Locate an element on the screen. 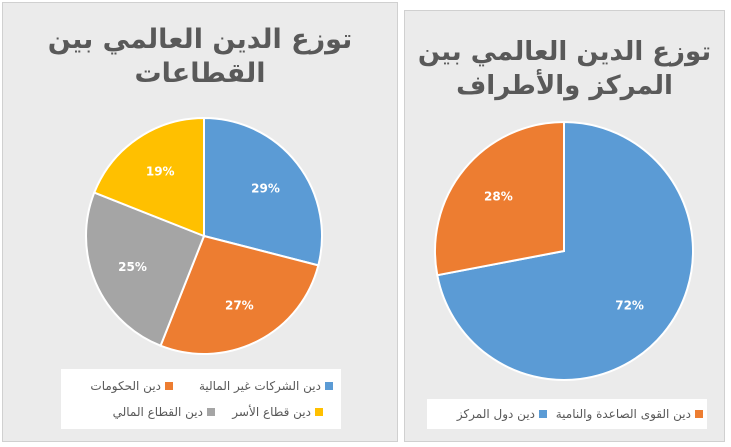 This screenshot has width=731, height=447. legend-label: دين الحكومات is located at coordinates (125, 386).